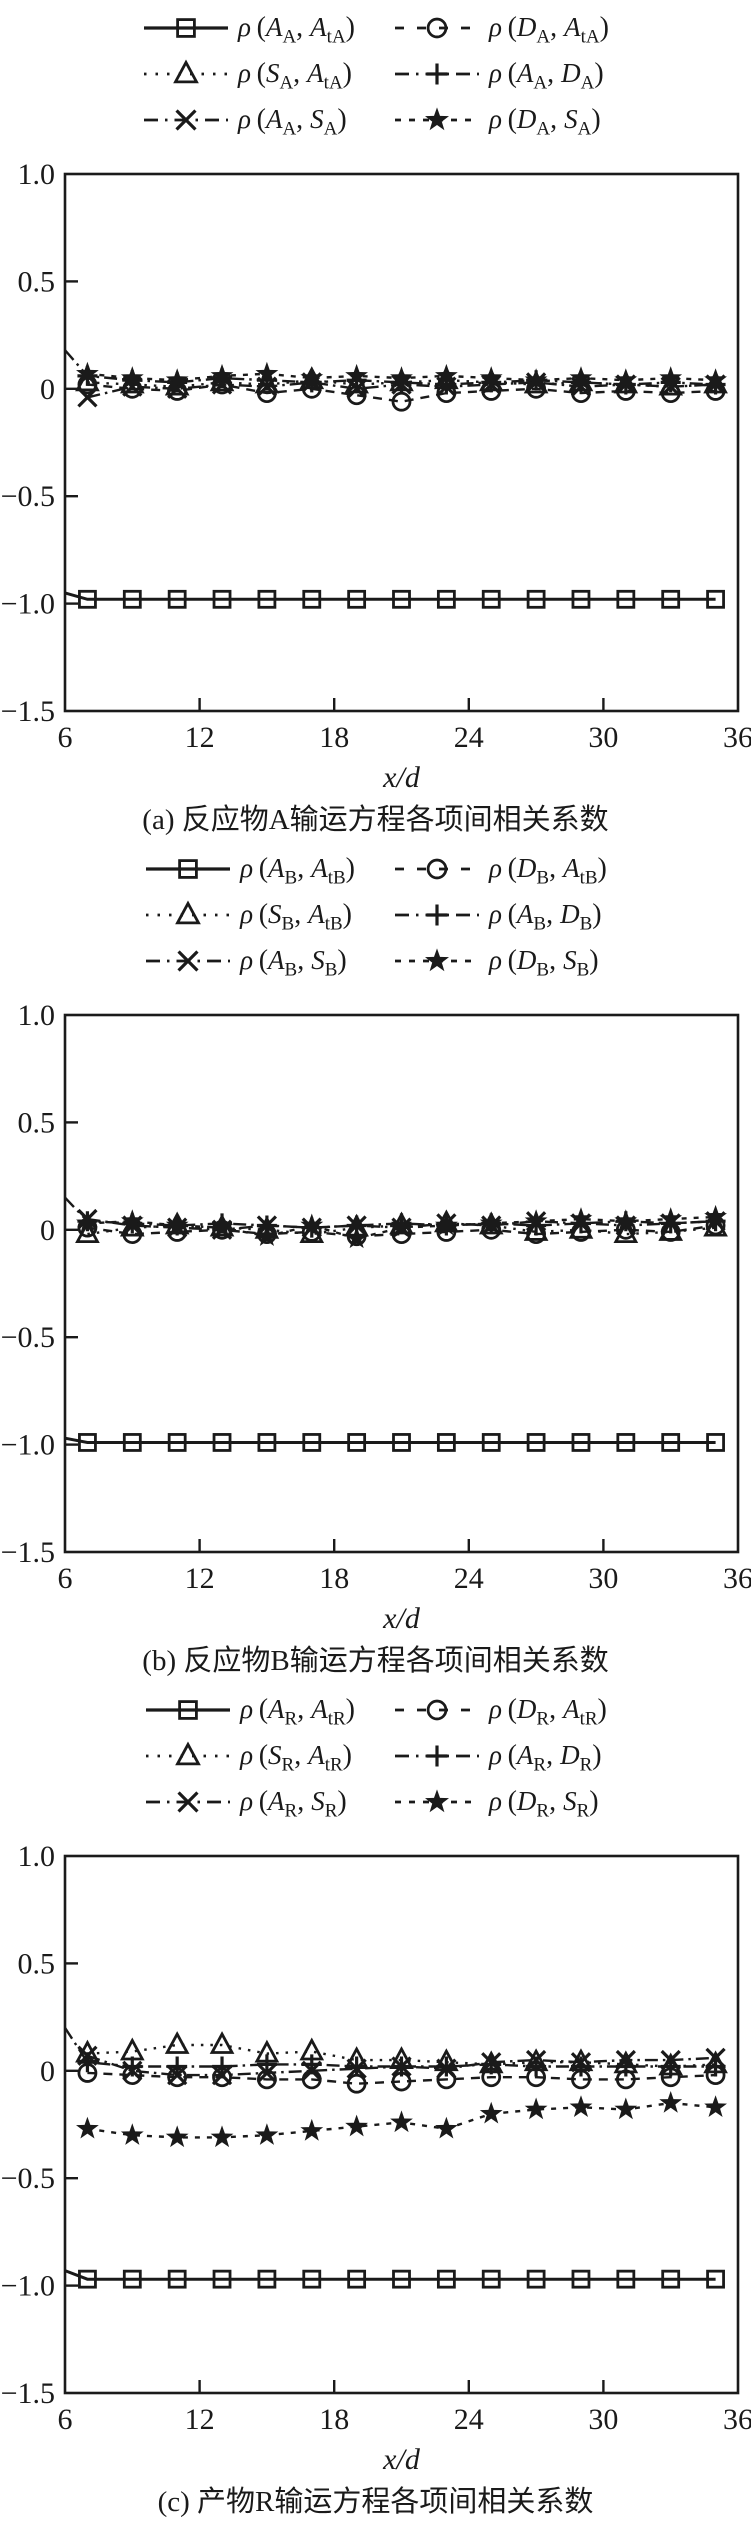 Image resolution: width=751 pixels, height=2523 pixels. I want to click on legend-label: ρ (SA, AtA), so click(295, 76).